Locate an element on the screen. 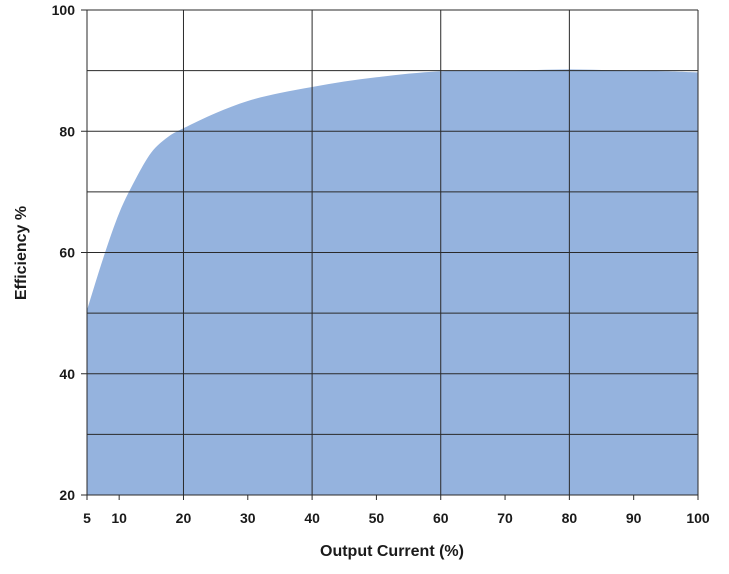  x-tick-label-20: 20 is located at coordinates (184, 518).